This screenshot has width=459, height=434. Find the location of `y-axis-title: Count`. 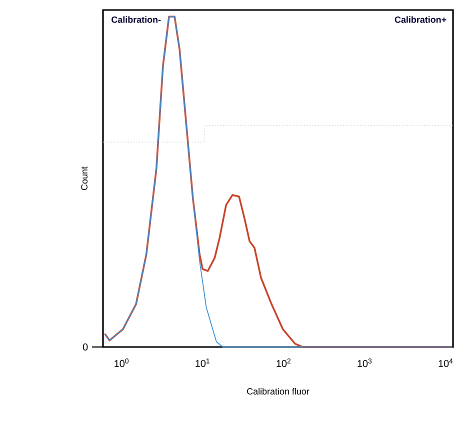

y-axis-title: Count is located at coordinates (84, 178).